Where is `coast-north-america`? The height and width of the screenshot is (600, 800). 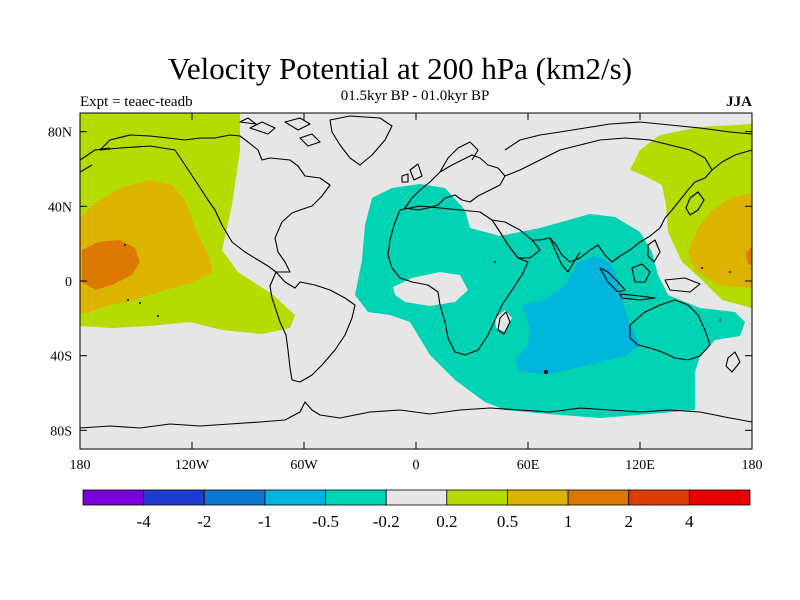 coast-north-america is located at coordinates (215, 203).